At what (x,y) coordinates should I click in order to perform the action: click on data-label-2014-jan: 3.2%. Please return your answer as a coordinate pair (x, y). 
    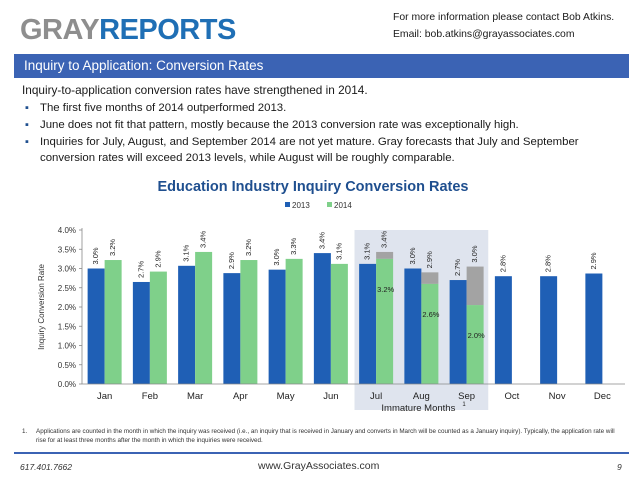
    Looking at the image, I should click on (112, 247).